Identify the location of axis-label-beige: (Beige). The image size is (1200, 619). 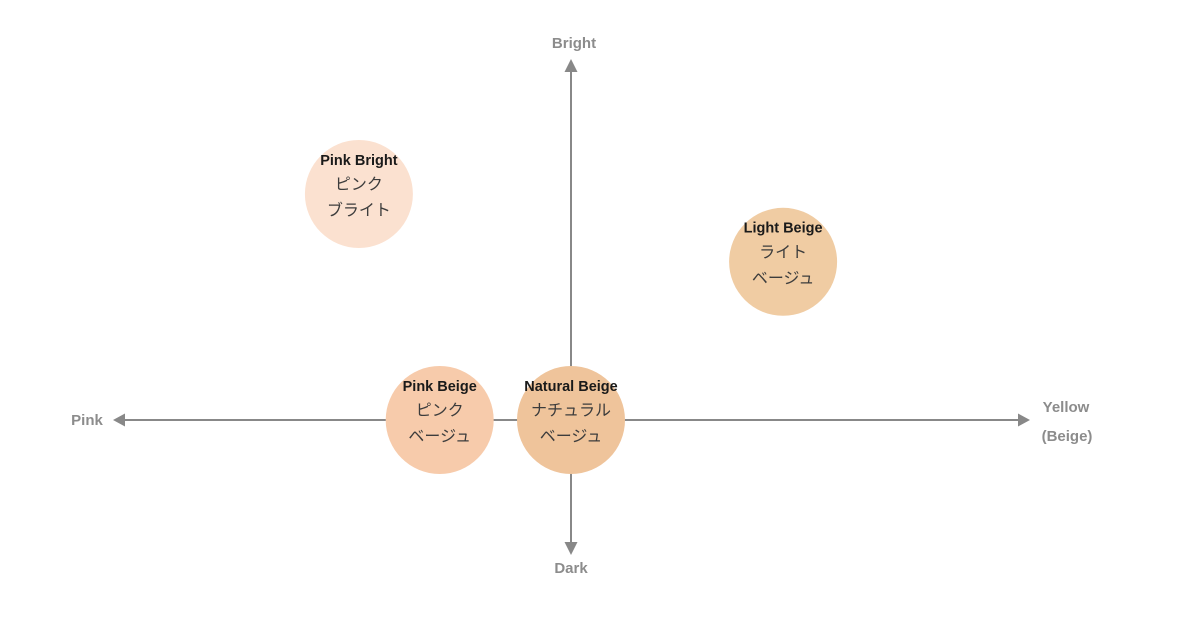
(1067, 436).